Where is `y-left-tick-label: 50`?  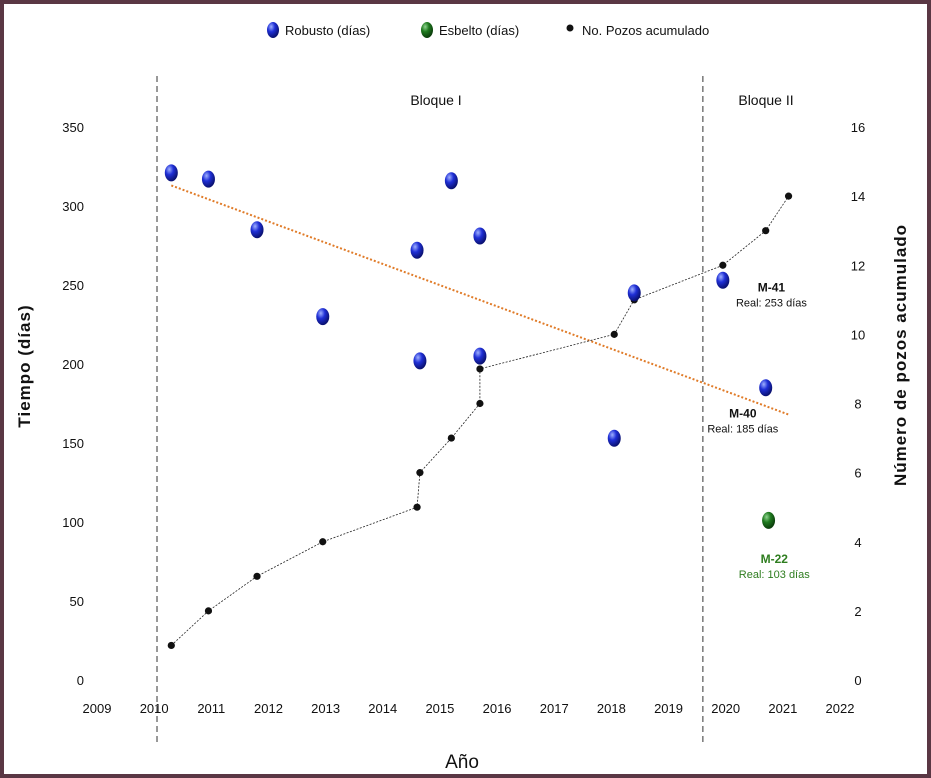
y-left-tick-label: 50 is located at coordinates (77, 601).